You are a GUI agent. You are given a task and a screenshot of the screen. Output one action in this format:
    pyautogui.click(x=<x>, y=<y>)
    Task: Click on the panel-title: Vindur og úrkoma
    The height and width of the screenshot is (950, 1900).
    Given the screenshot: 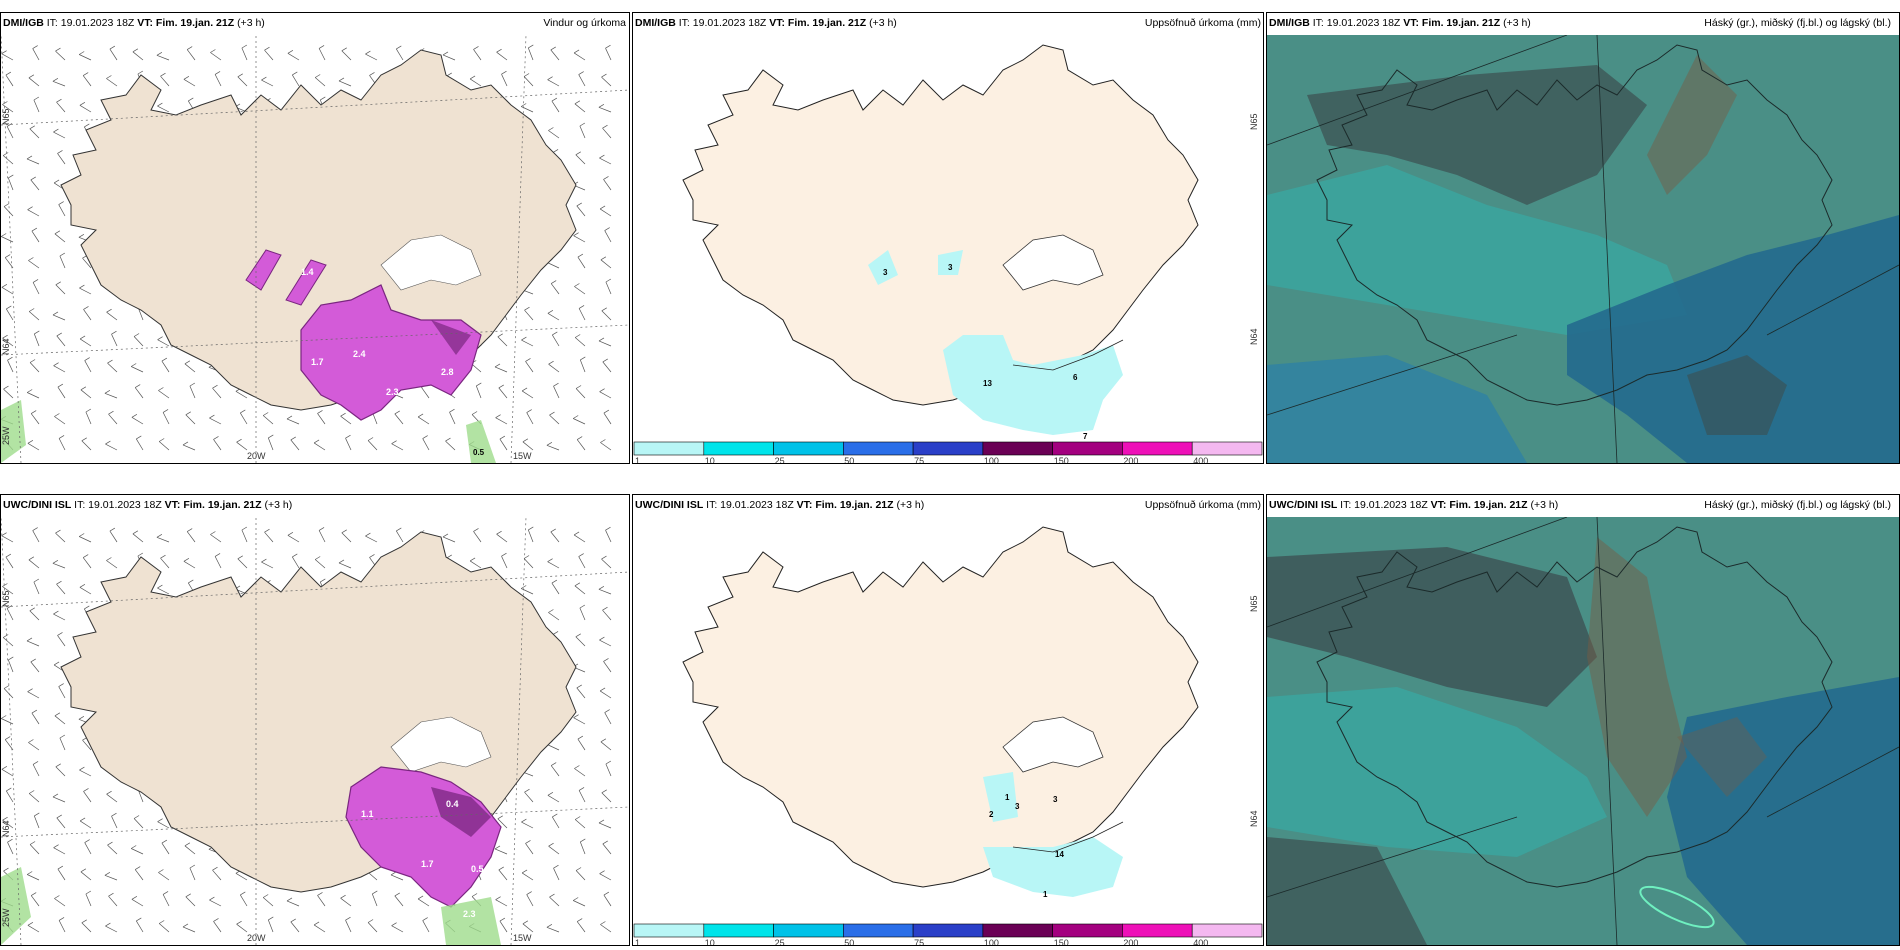 What is the action you would take?
    pyautogui.click(x=584, y=23)
    